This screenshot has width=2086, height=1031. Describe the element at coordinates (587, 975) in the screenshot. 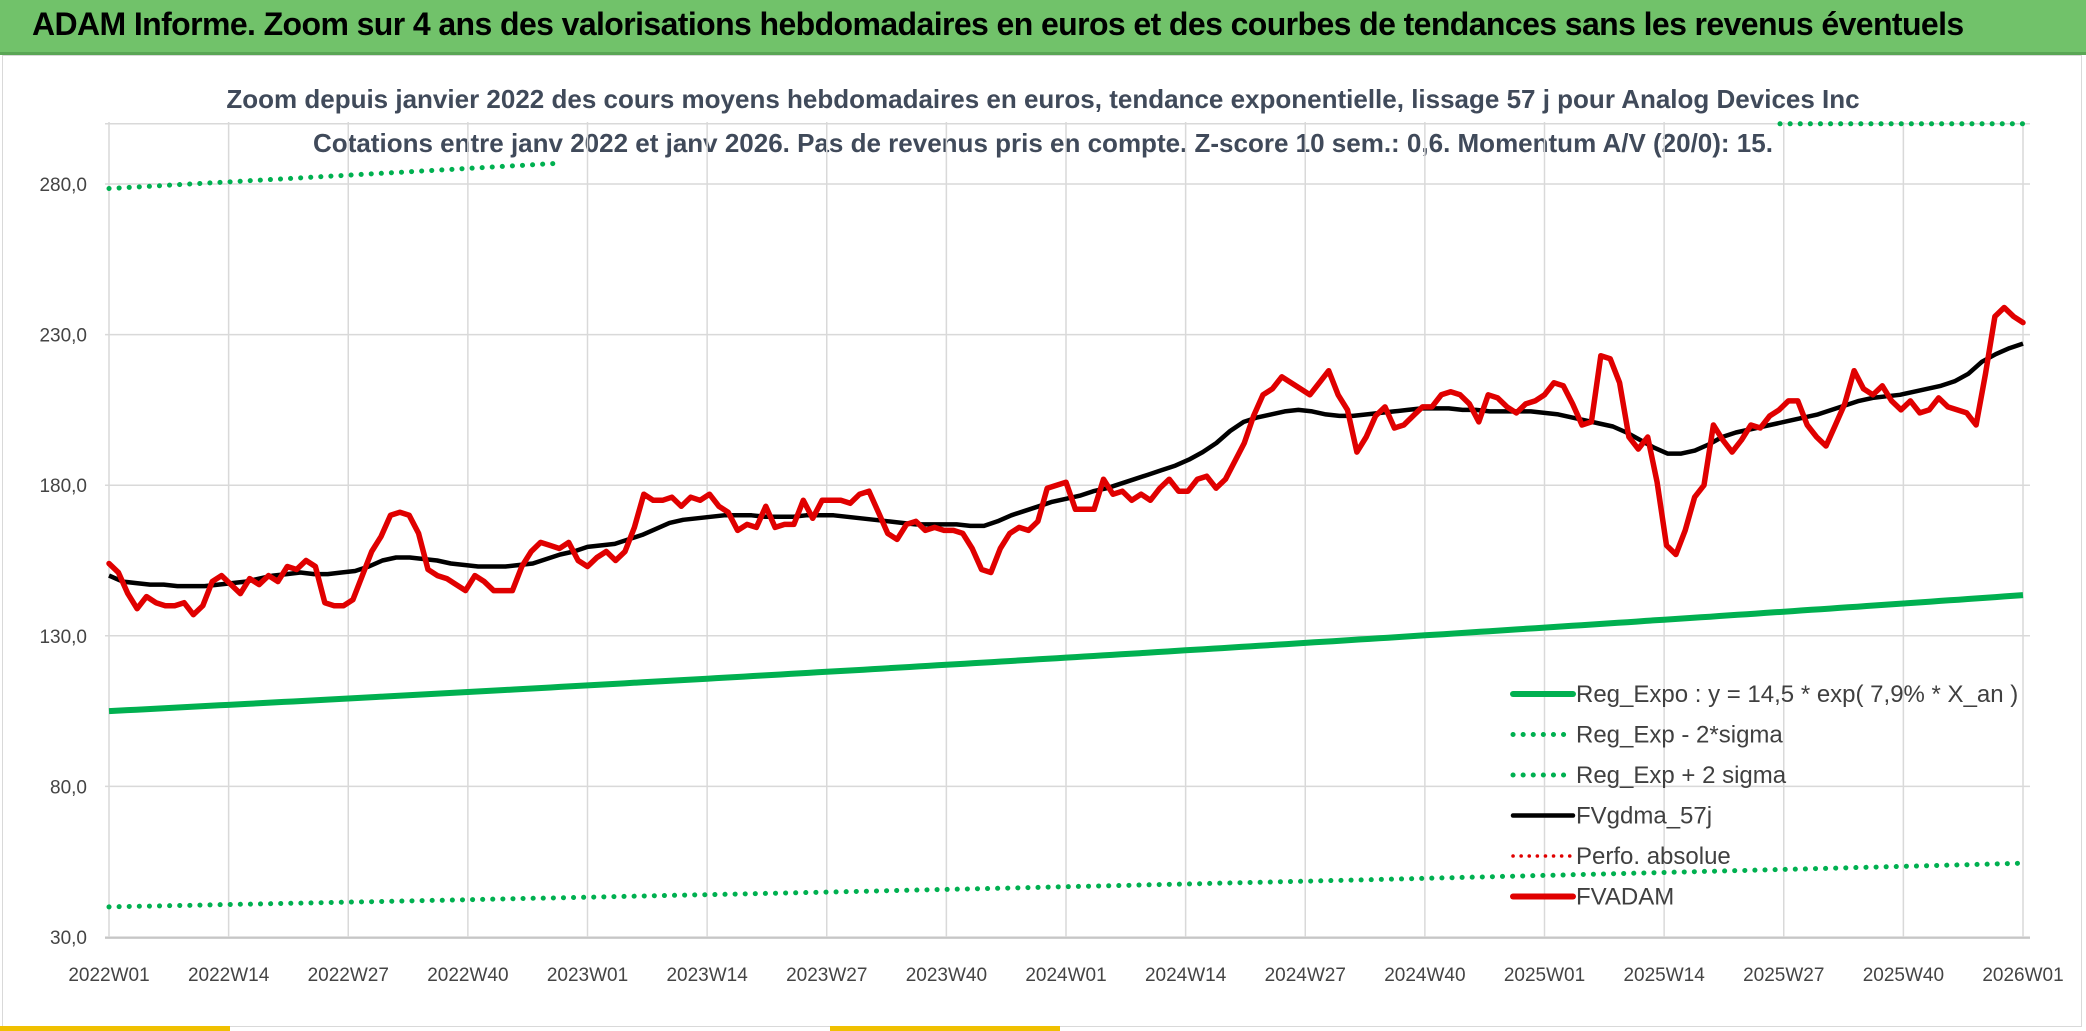

I see `x-tick-label: 2023W01` at that location.